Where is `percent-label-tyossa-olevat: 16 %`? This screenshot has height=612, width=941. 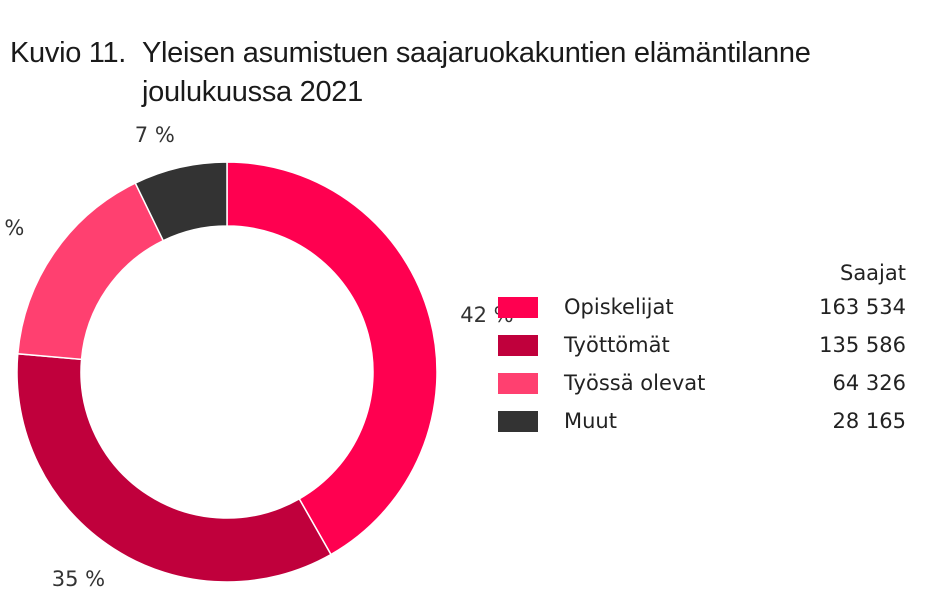 percent-label-tyossa-olevat: 16 % is located at coordinates (12, 228).